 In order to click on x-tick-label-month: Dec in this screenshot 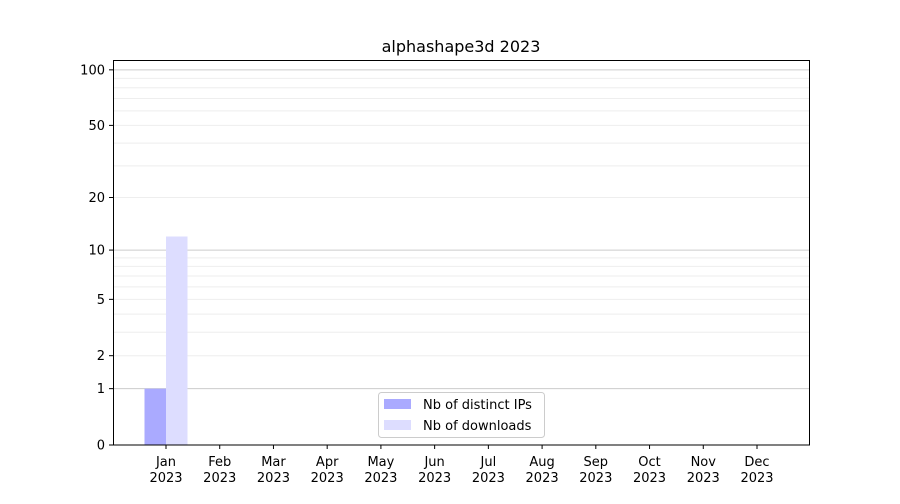, I will do `click(756, 462)`.